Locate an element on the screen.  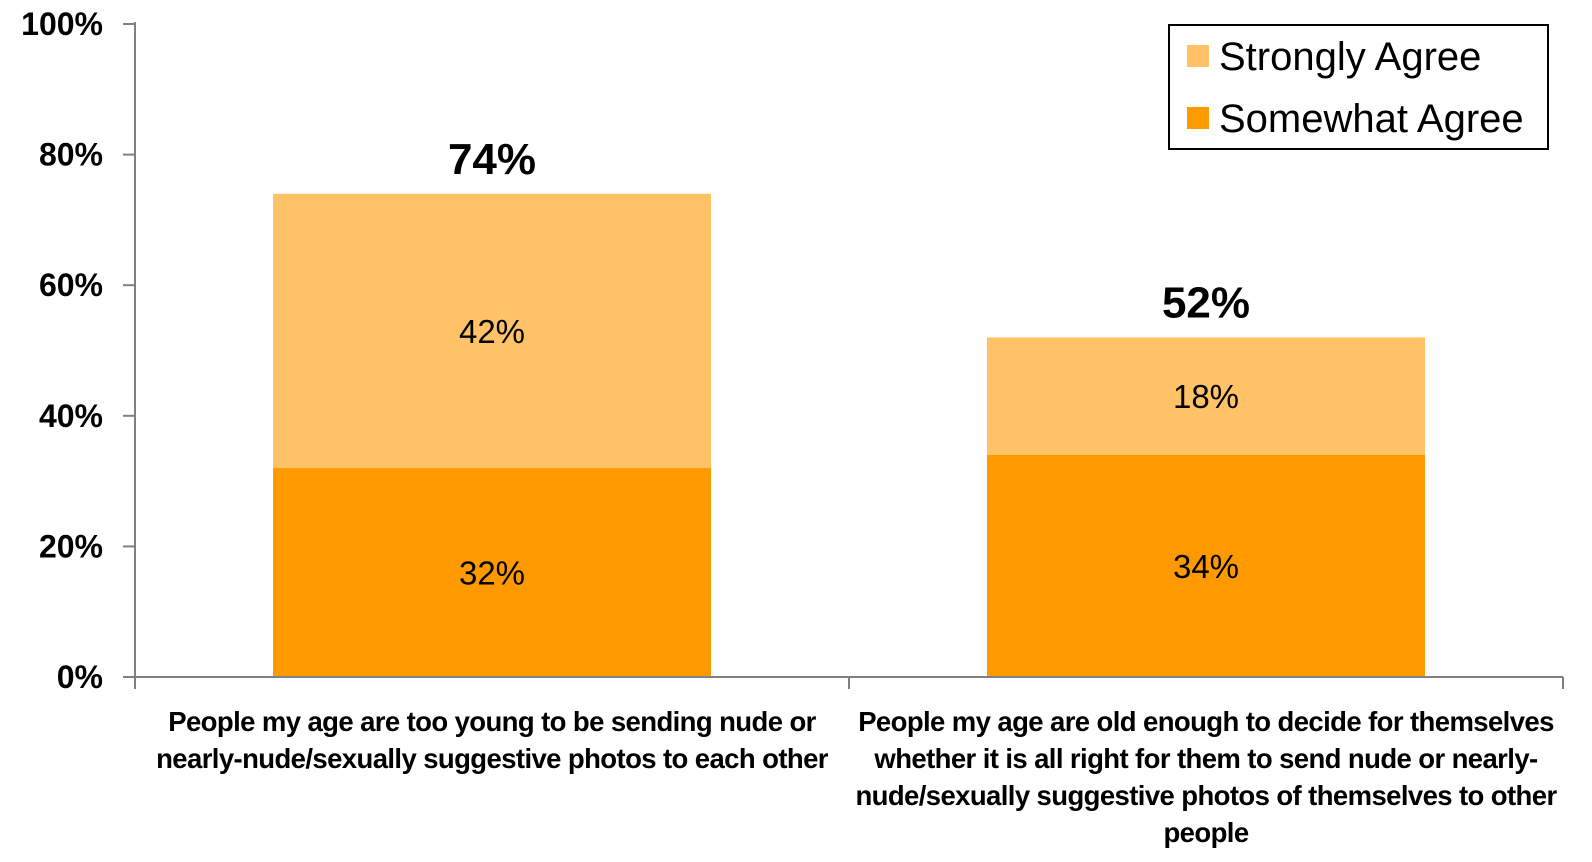
total-label-2: 52% is located at coordinates (1206, 302).